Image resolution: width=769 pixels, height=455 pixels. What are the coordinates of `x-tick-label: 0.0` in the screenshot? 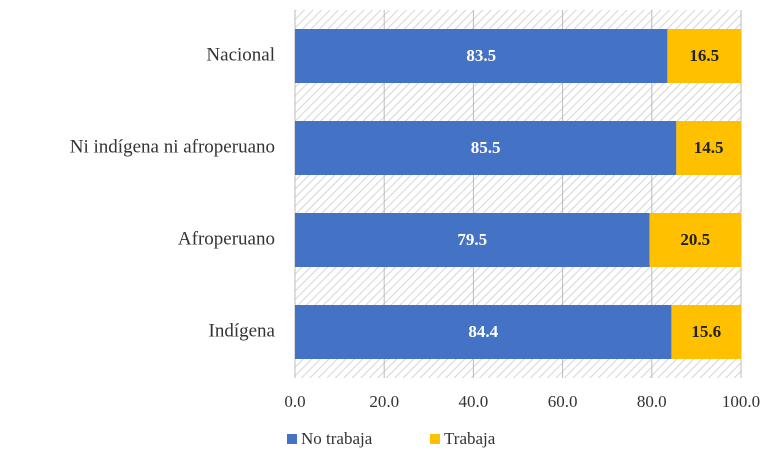 It's located at (294, 401).